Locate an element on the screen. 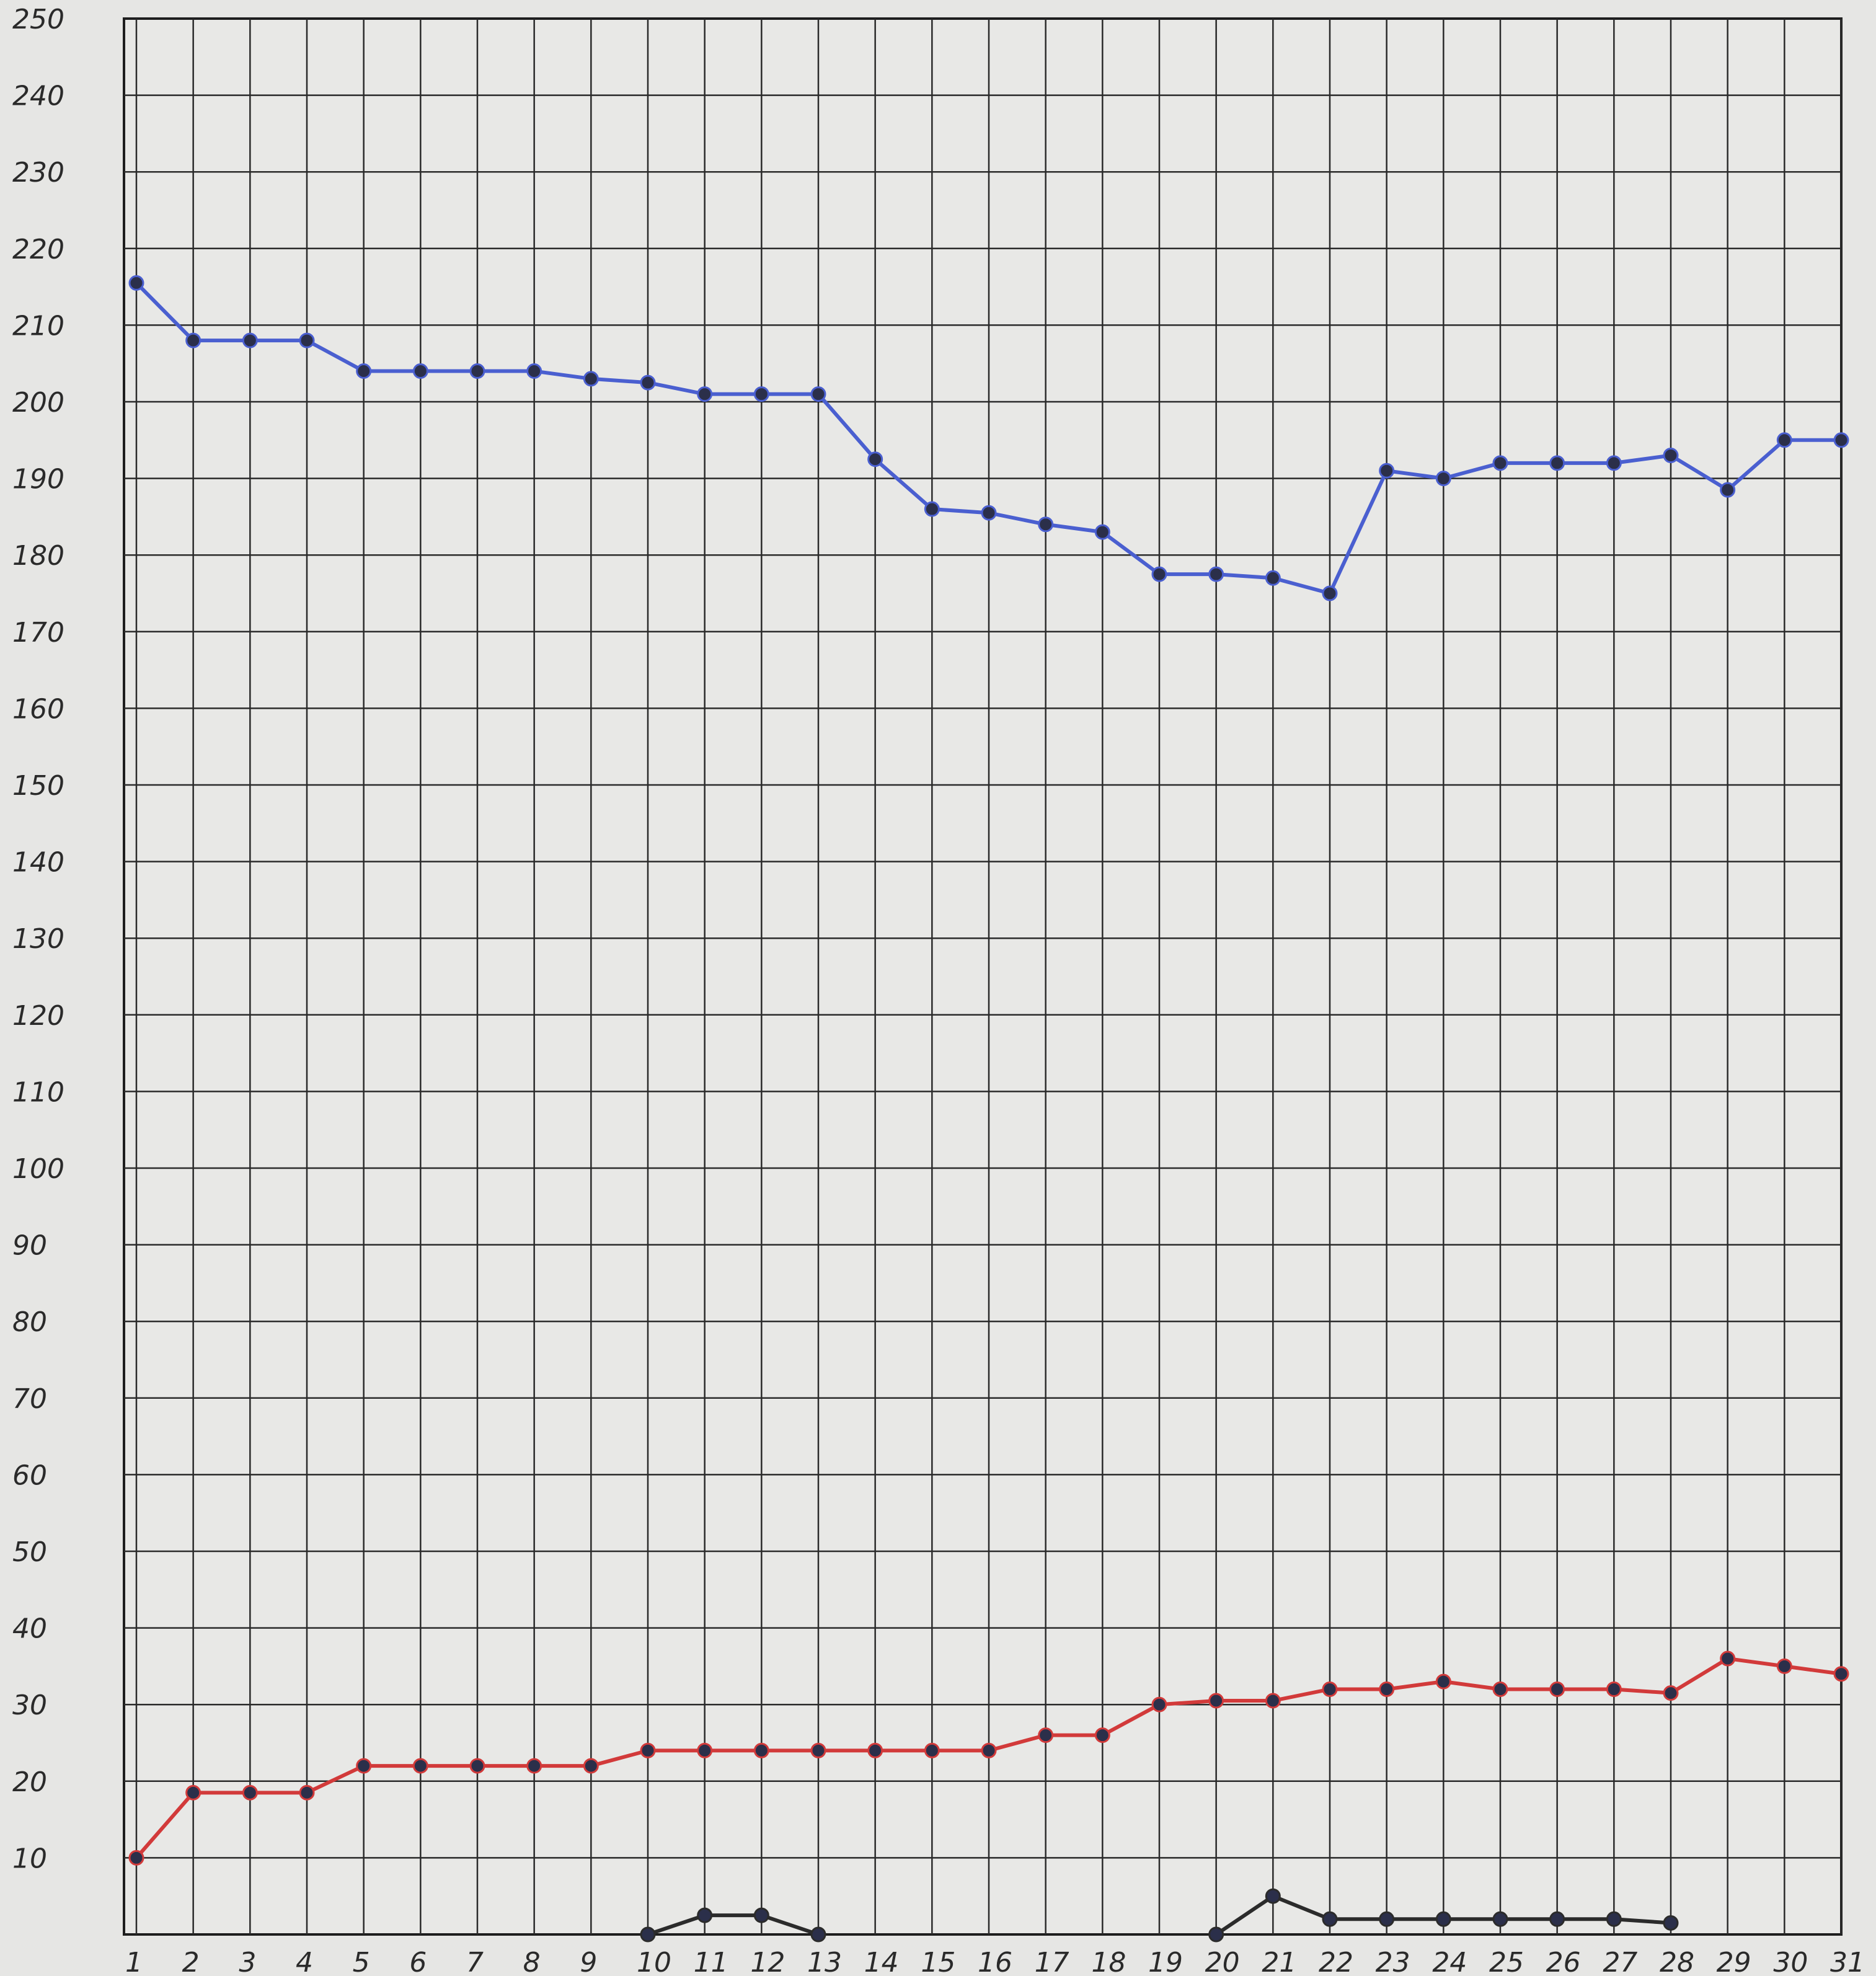 The height and width of the screenshot is (1976, 1876). y-tick-label: 30 is located at coordinates (29, 1705).